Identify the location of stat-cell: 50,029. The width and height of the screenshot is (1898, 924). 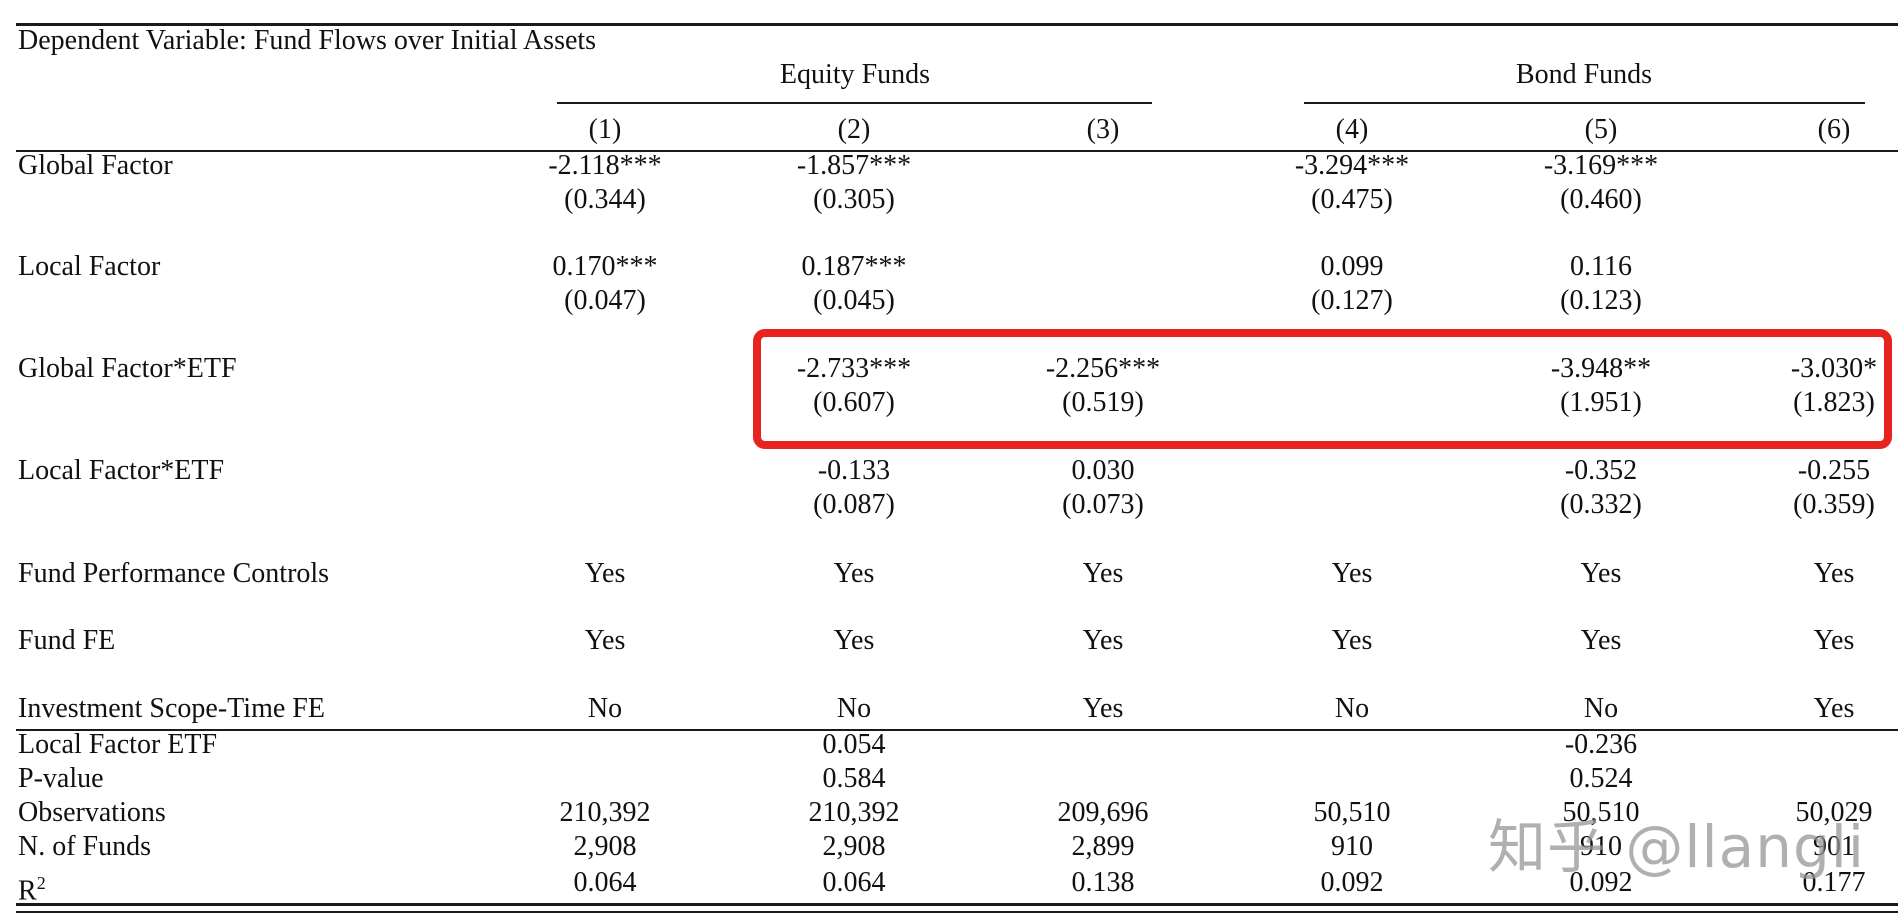
(1834, 812).